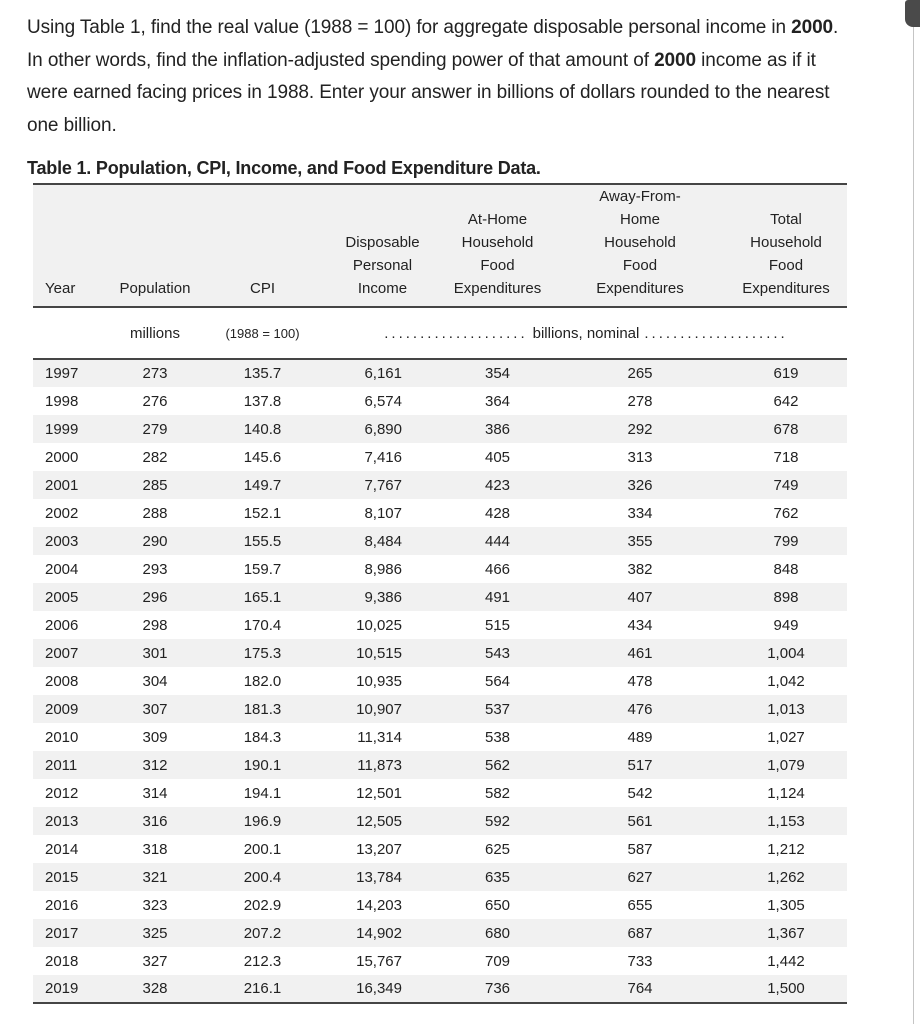  Describe the element at coordinates (440, 849) in the screenshot. I see `table-row: 2014 318 200.1 13,207 625 587 1,212` at that location.